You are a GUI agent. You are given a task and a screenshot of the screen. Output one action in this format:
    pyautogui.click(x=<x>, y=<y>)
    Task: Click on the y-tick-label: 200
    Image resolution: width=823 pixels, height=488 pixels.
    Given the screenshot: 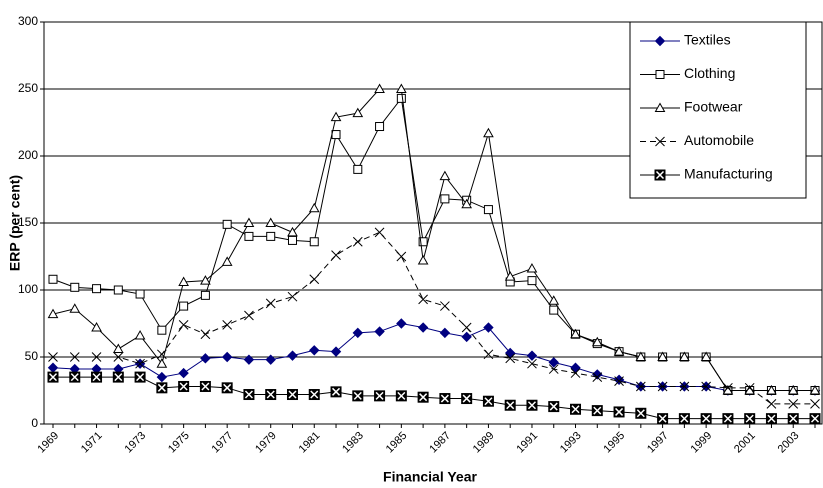 What is the action you would take?
    pyautogui.click(x=28, y=155)
    